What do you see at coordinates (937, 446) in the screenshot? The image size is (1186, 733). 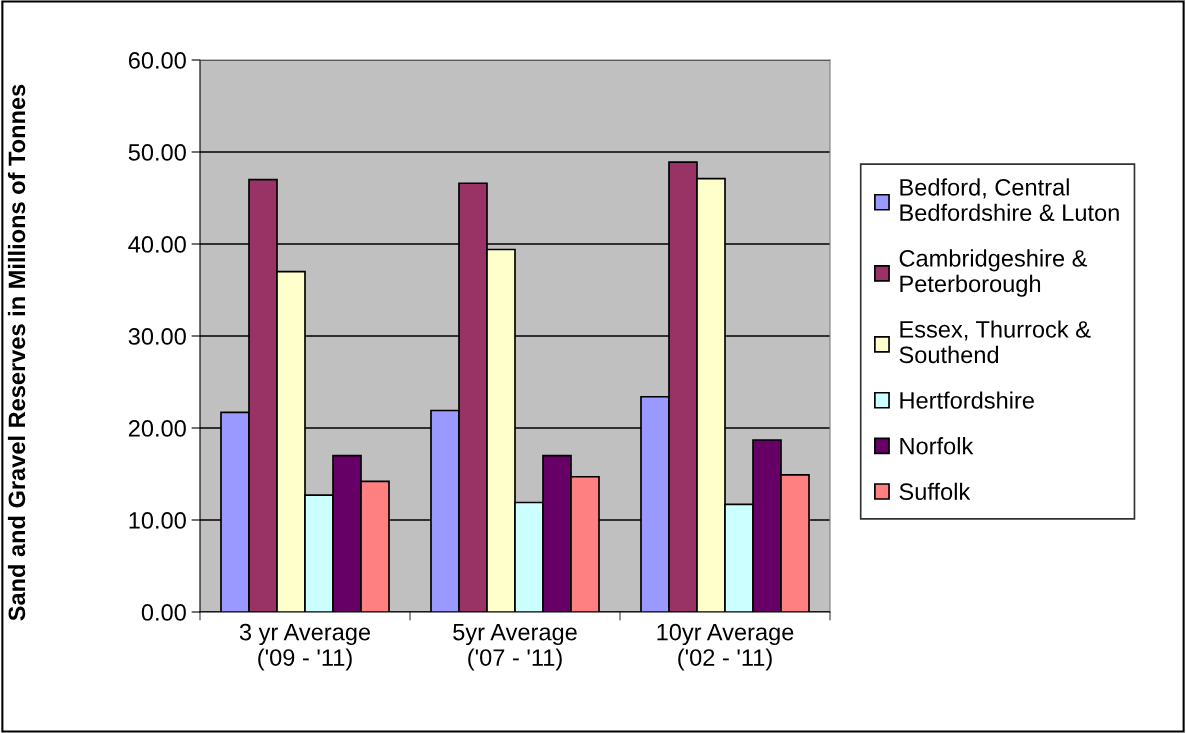 I see `legend-label: Norfolk` at bounding box center [937, 446].